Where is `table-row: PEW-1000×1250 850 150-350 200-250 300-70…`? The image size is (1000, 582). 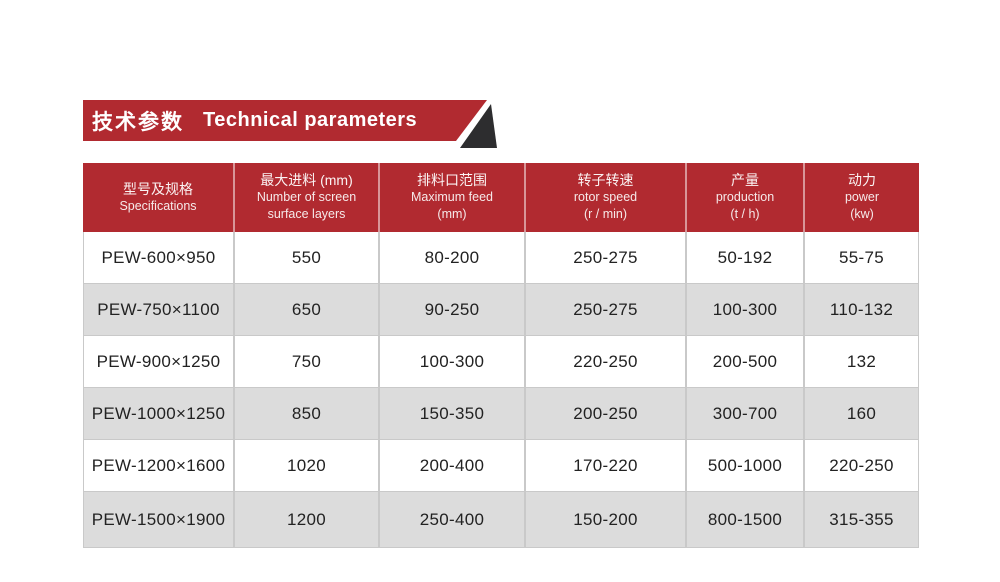
table-row: PEW-1000×1250 850 150-350 200-250 300-70… is located at coordinates (501, 414).